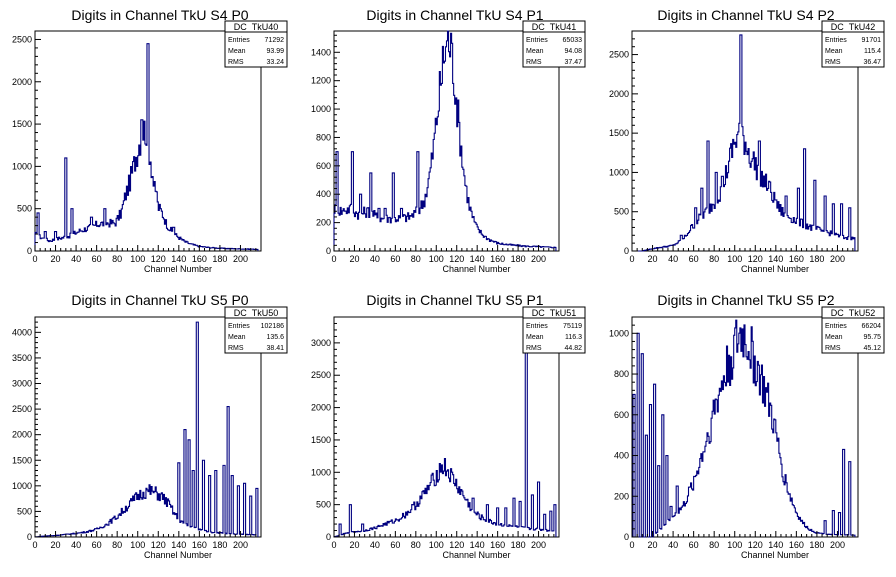 The image size is (896, 577). What do you see at coordinates (321, 81) in the screenshot?
I see `y-tick-label: 1200` at bounding box center [321, 81].